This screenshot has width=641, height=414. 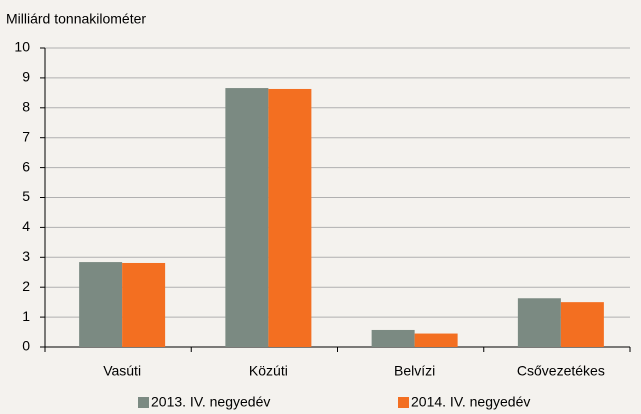 I want to click on legend-label: 2014. IV. negyedév, so click(x=470, y=402).